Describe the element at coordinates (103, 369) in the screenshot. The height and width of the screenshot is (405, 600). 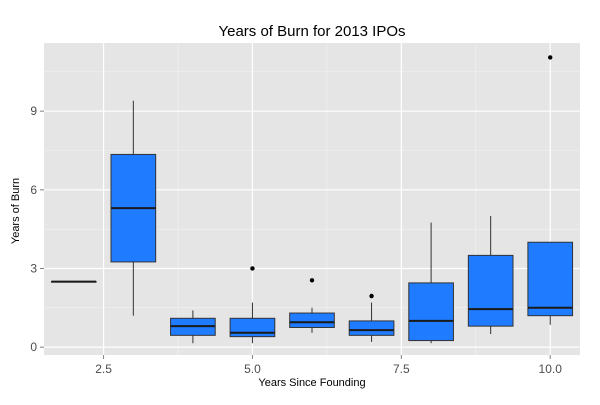
I see `x-tick-label: 2.5` at that location.